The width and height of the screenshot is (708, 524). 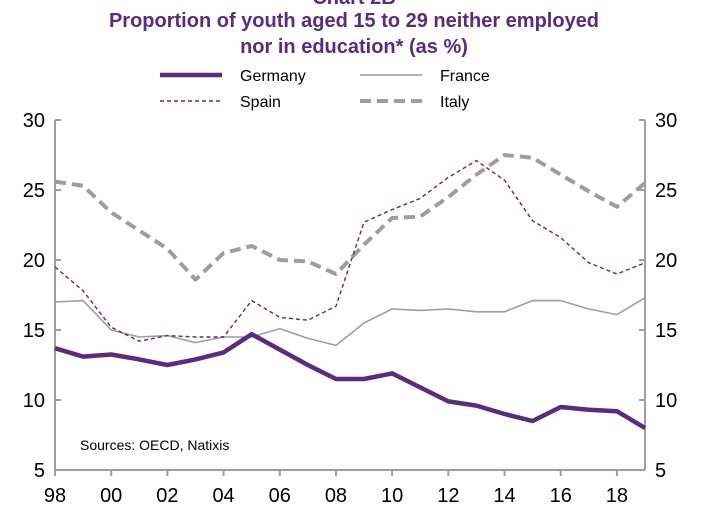 What do you see at coordinates (325, 89) in the screenshot?
I see `legend: Germany France Spain Italy` at bounding box center [325, 89].